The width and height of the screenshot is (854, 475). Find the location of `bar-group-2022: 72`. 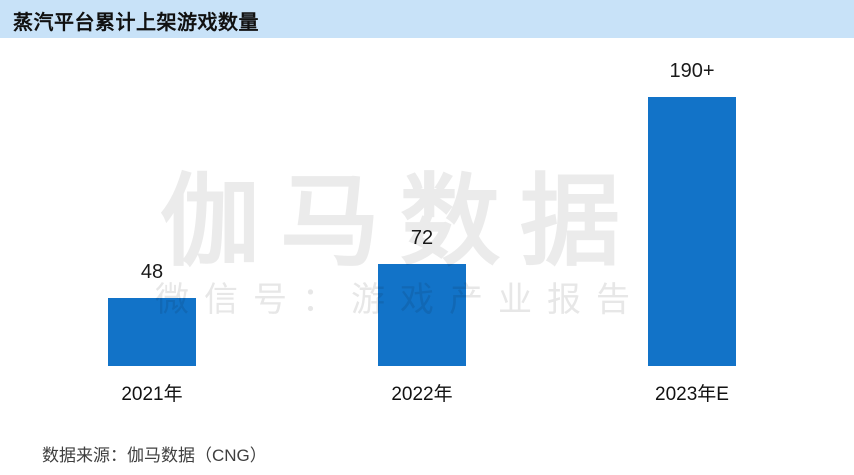

bar-group-2022: 72 is located at coordinates (422, 296).